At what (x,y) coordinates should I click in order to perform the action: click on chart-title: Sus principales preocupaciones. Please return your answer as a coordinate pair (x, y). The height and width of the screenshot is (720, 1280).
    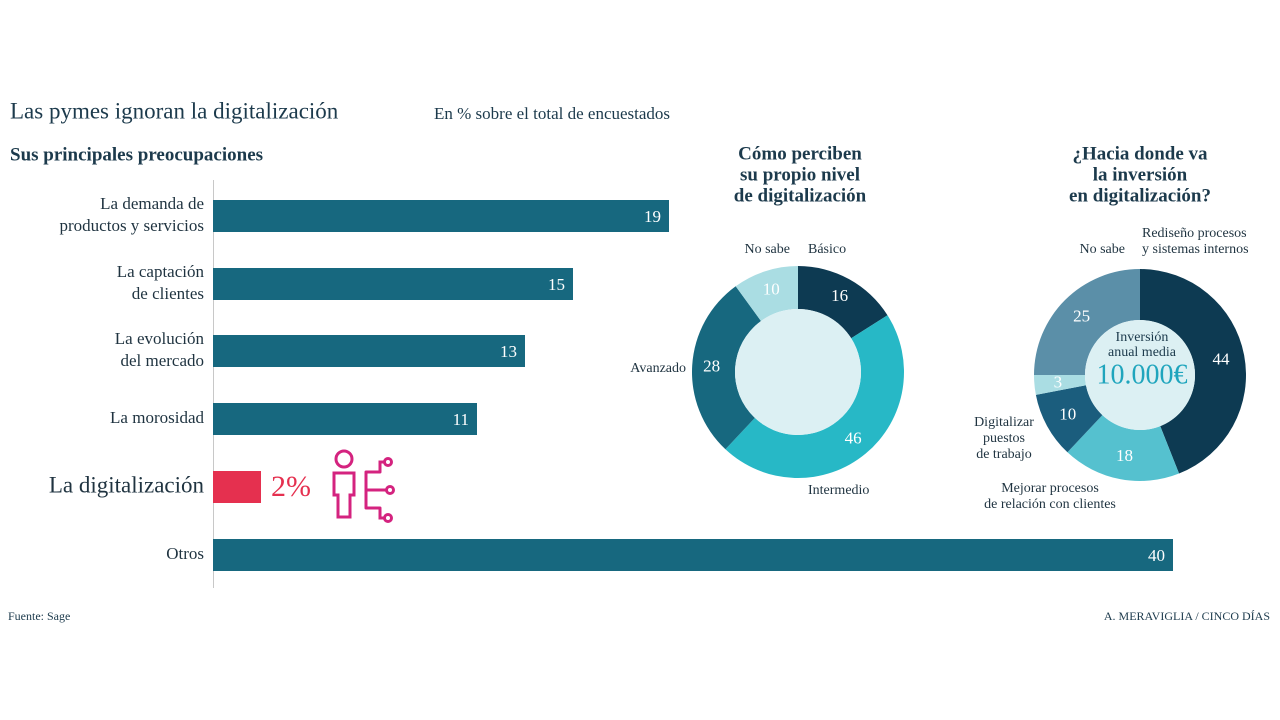
    Looking at the image, I should click on (136, 154).